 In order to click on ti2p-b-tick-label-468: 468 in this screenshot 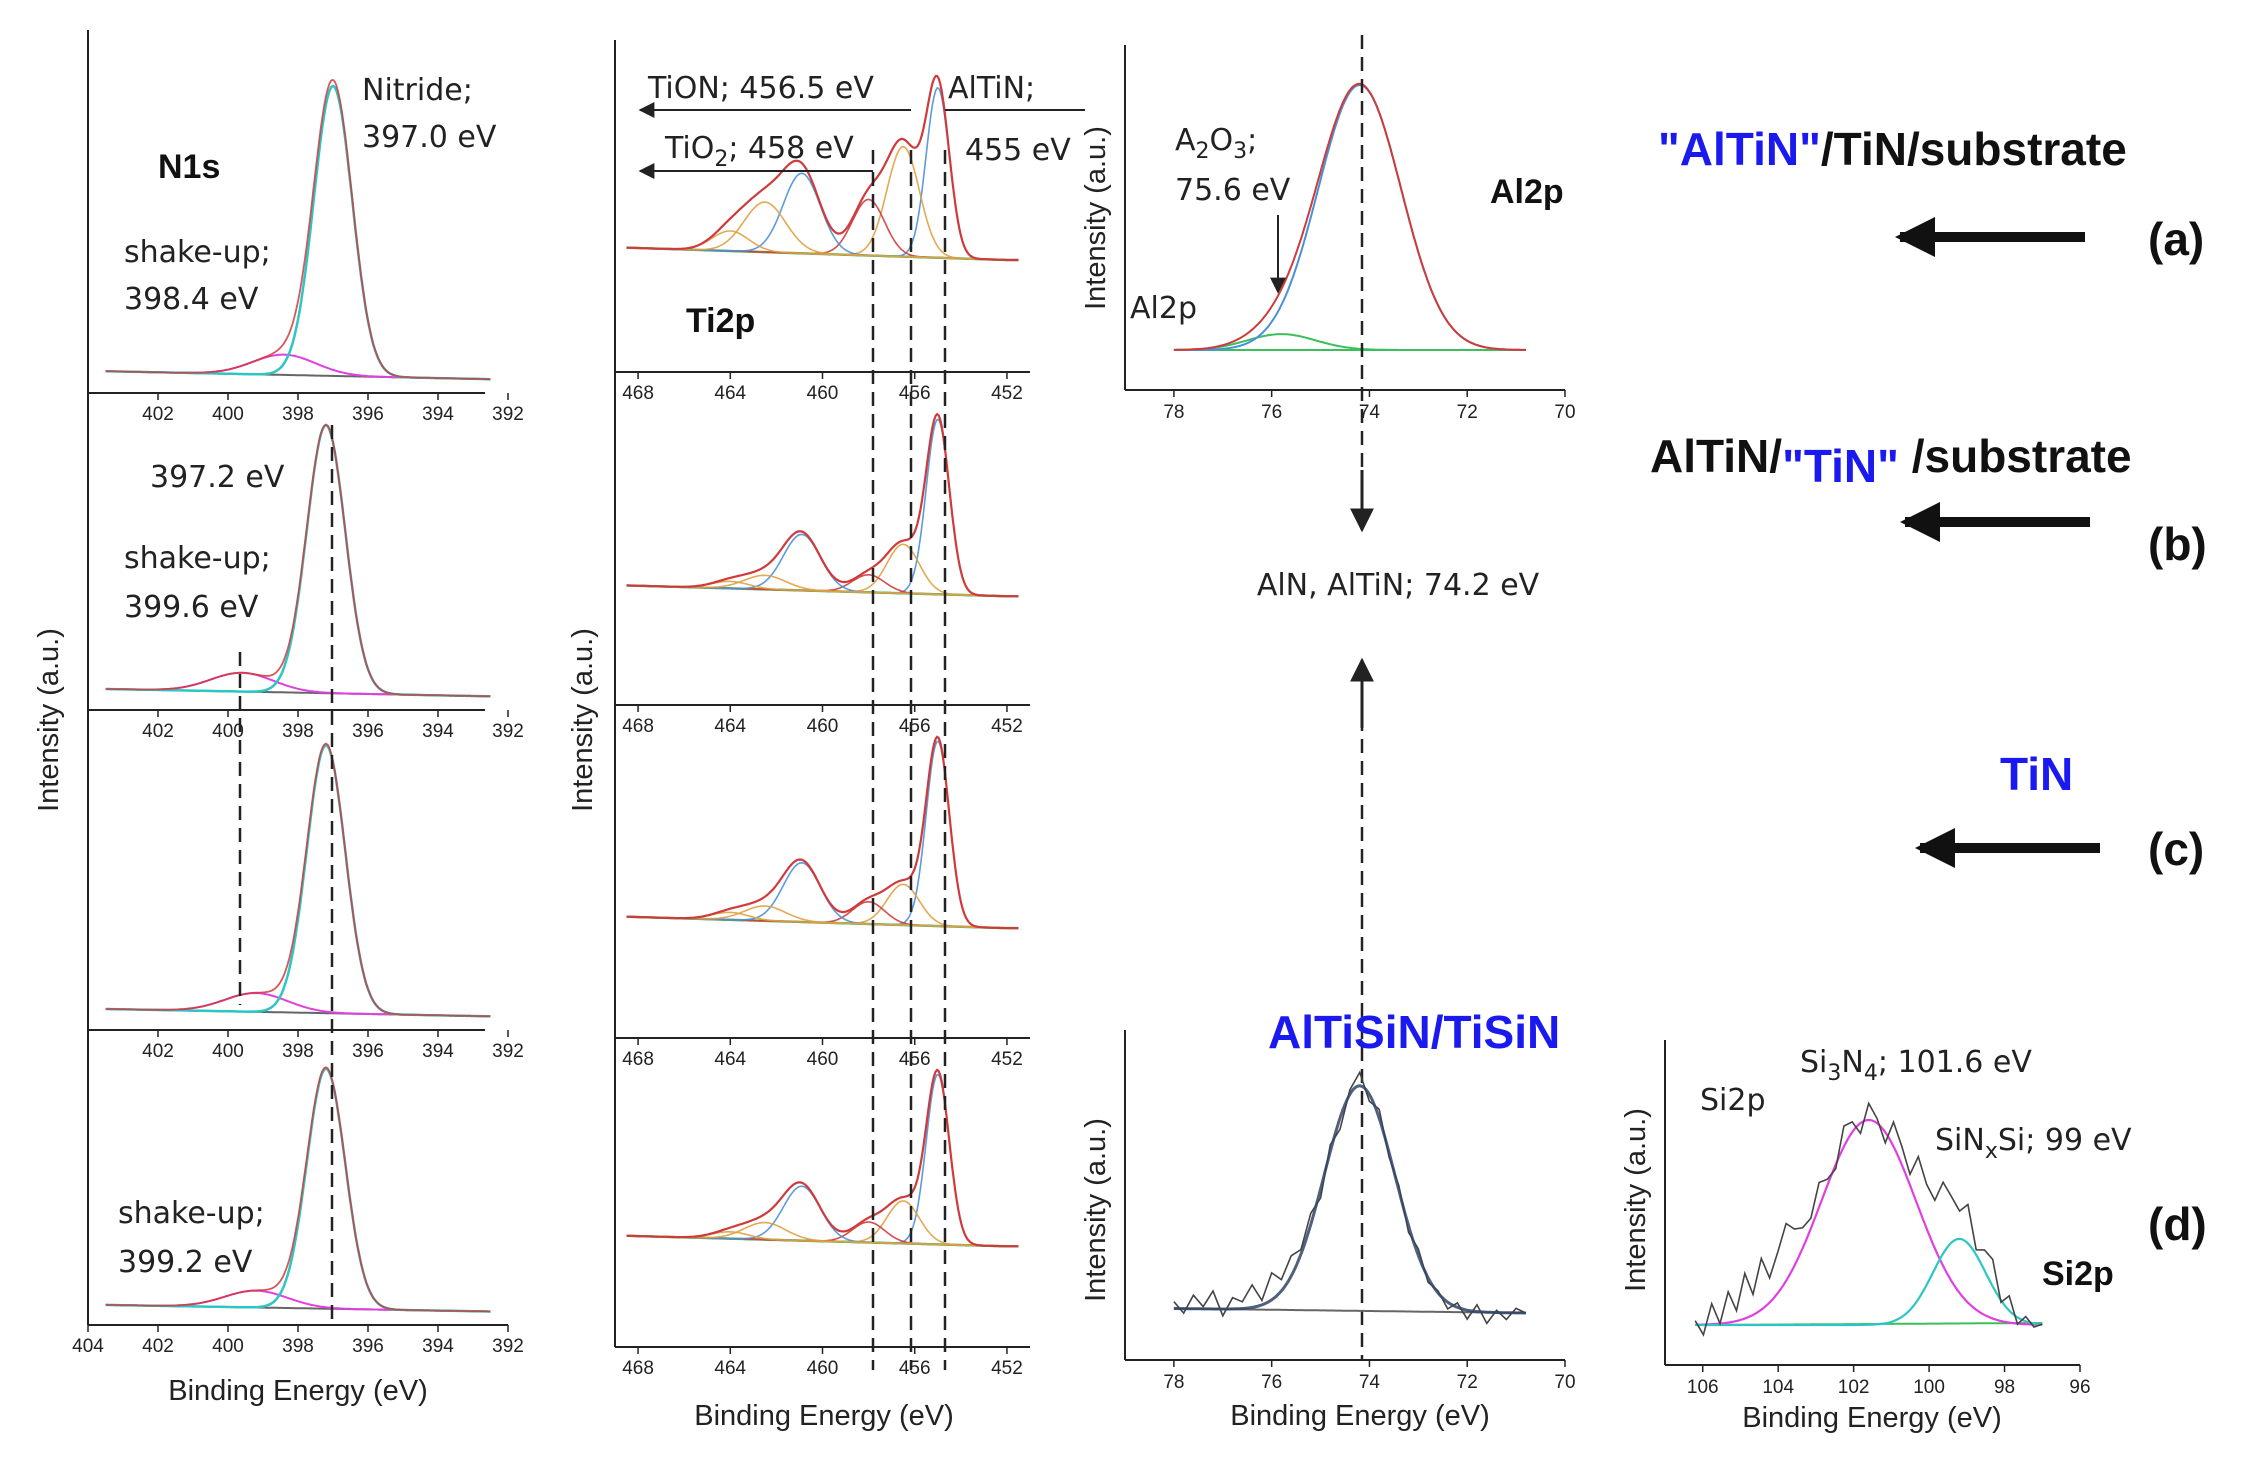, I will do `click(638, 726)`.